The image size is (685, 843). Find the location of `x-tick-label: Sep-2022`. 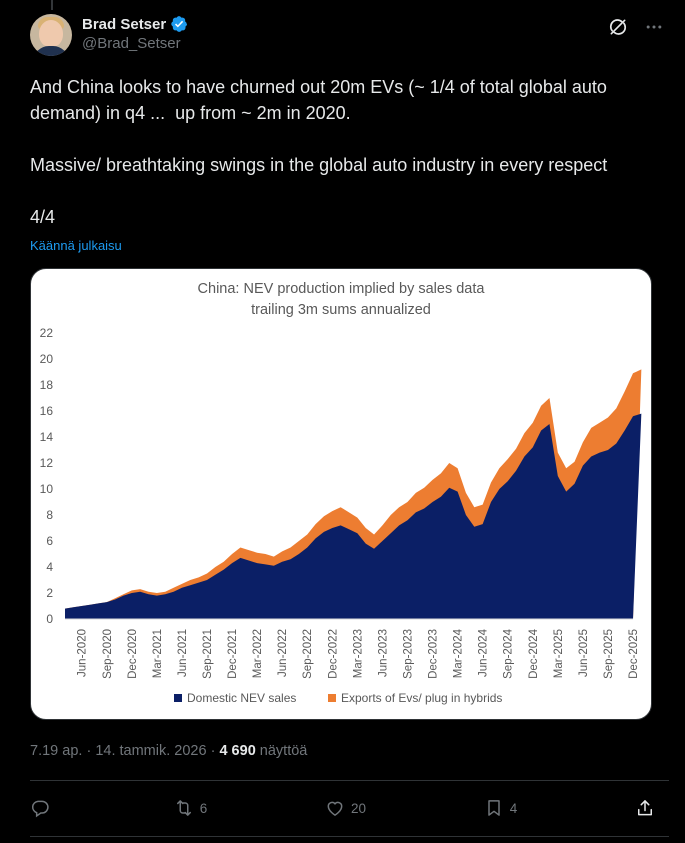

x-tick-label: Sep-2022 is located at coordinates (308, 654).